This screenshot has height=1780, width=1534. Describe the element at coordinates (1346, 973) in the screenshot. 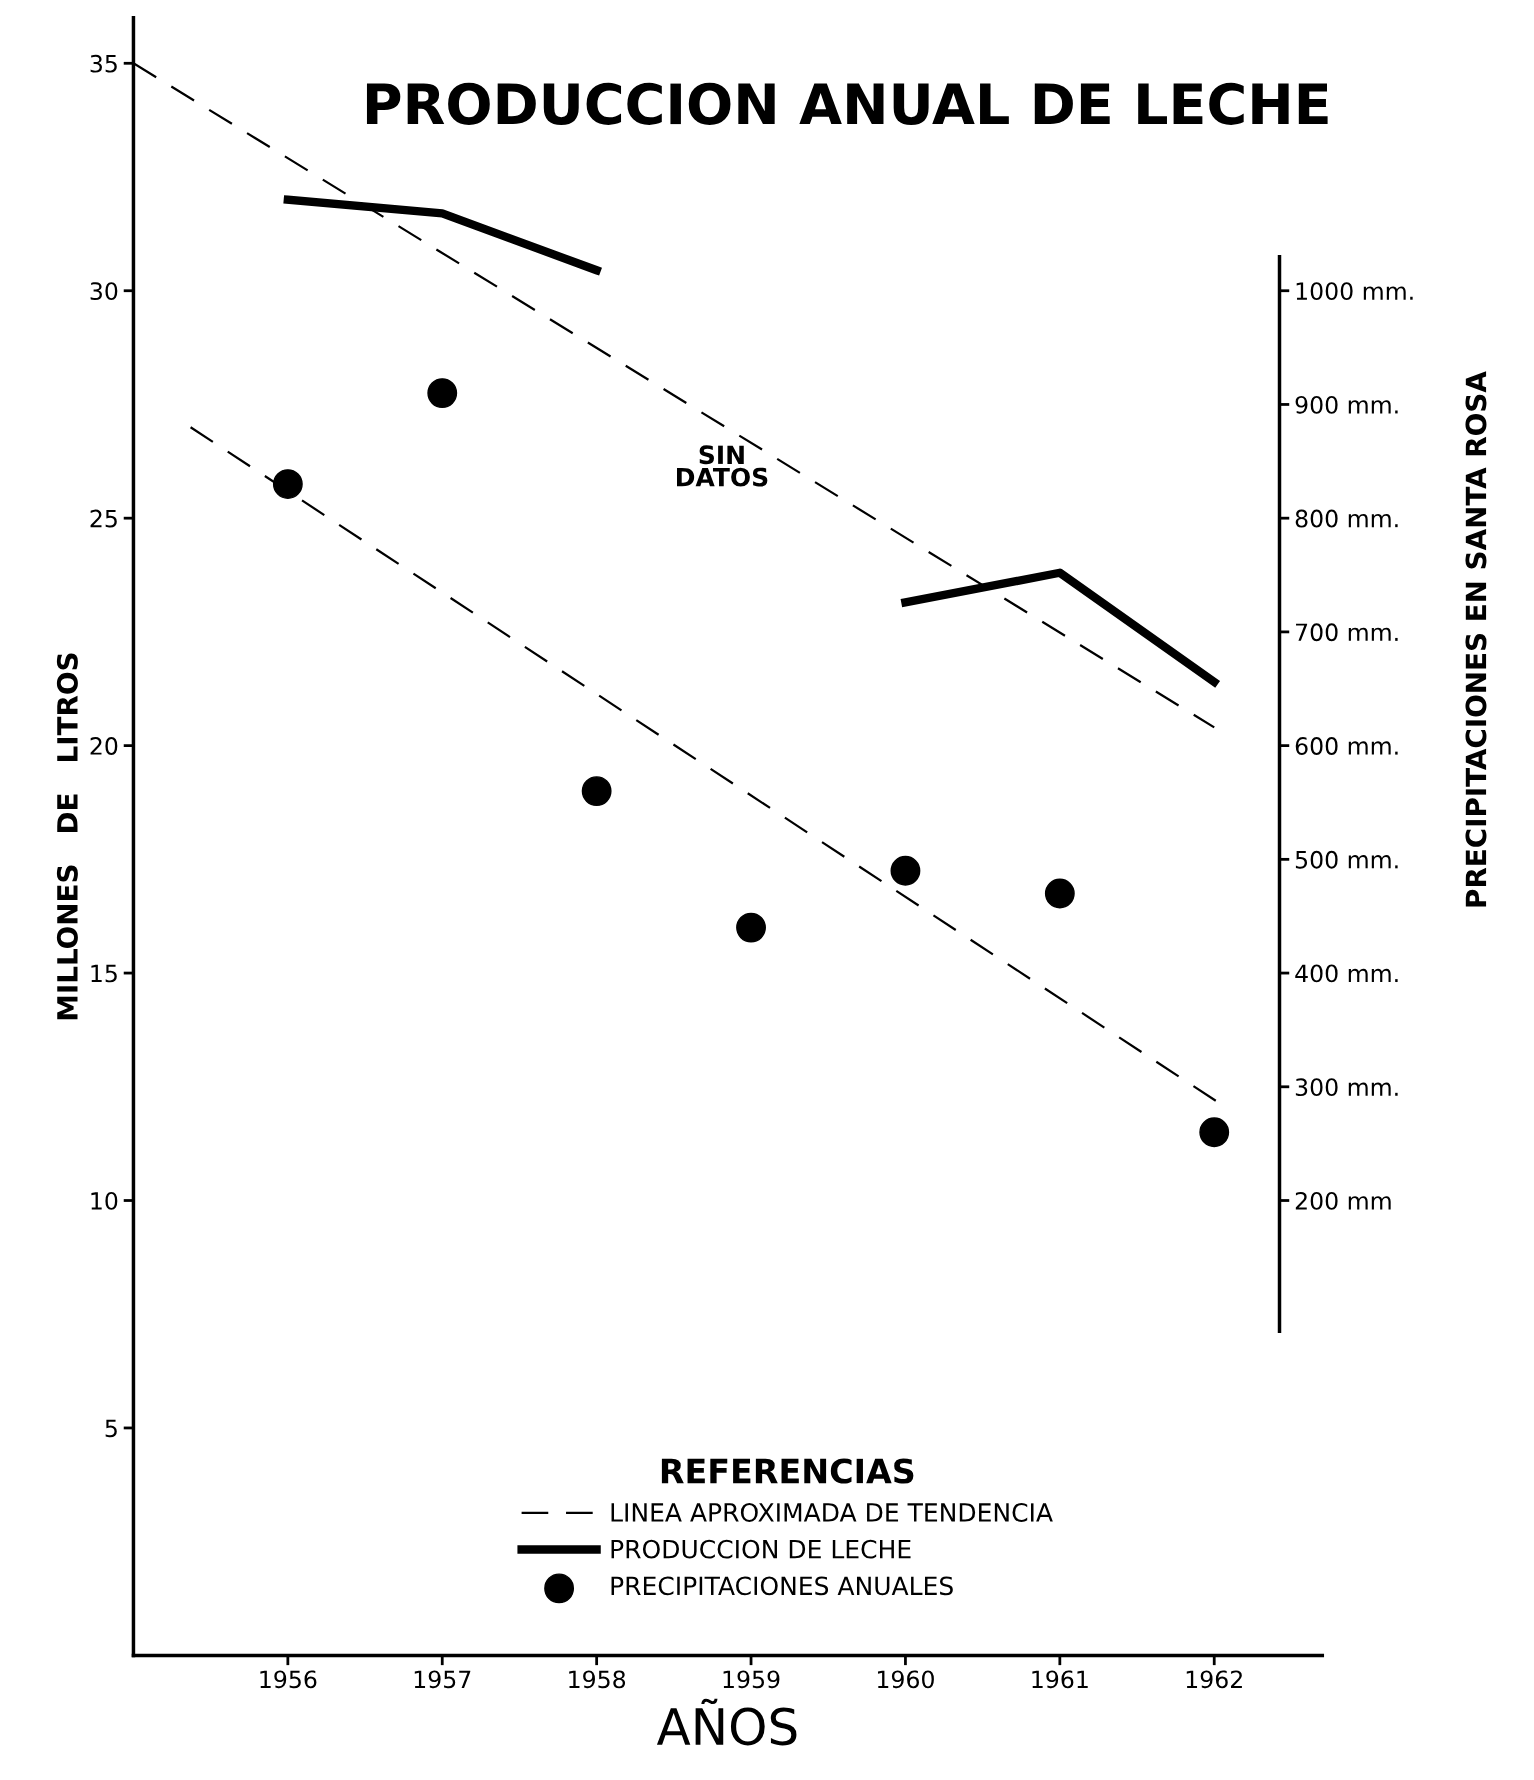

I see `y2-tick-label: 400 mm.` at that location.